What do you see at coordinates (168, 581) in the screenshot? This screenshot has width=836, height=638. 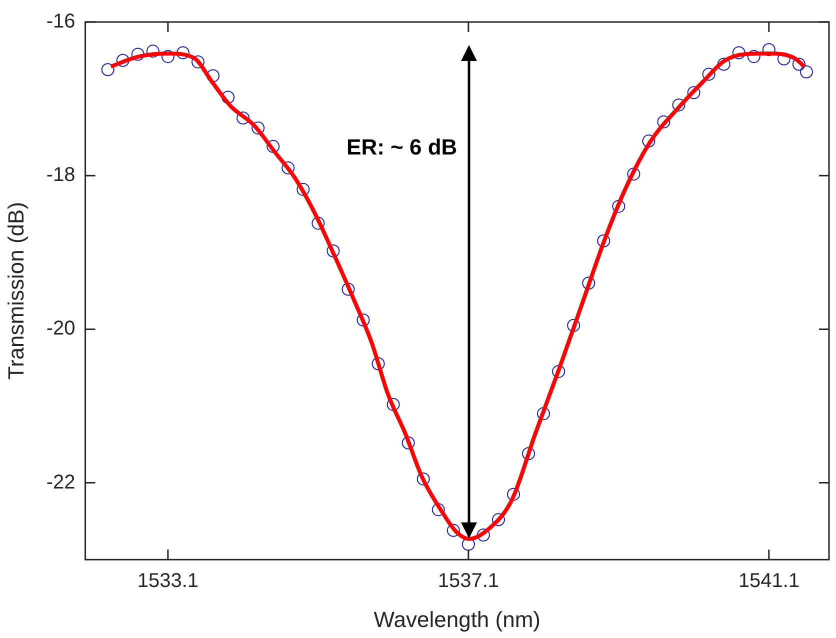 I see `x-tick-label: 1533.1` at bounding box center [168, 581].